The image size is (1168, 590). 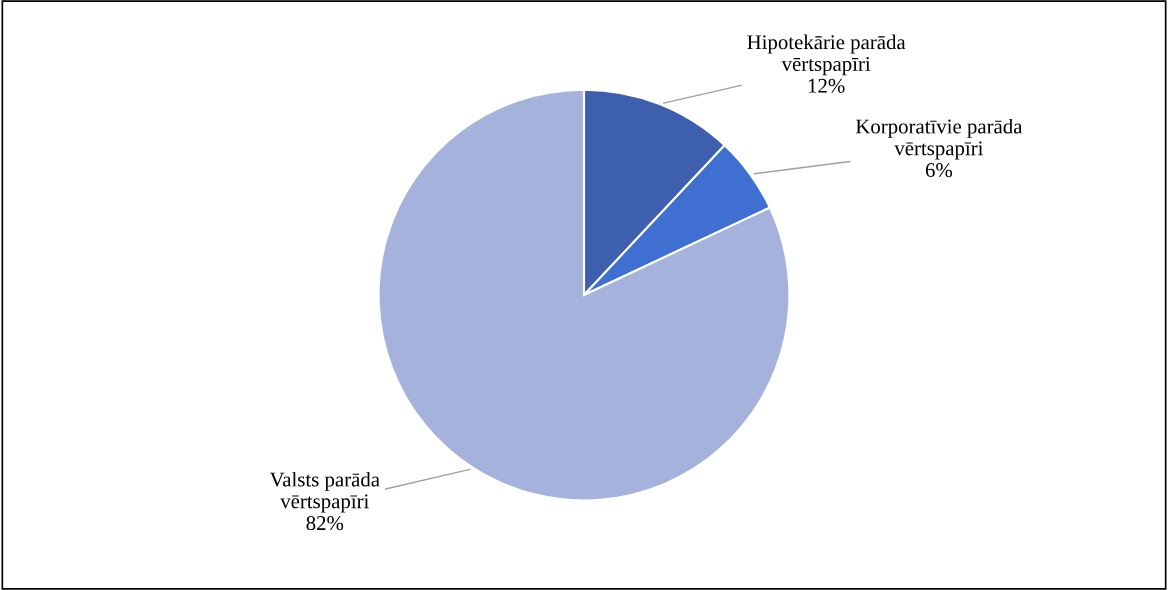 I want to click on slice-label: Hipotekārie parāda vērtspapīri, so click(x=826, y=55).